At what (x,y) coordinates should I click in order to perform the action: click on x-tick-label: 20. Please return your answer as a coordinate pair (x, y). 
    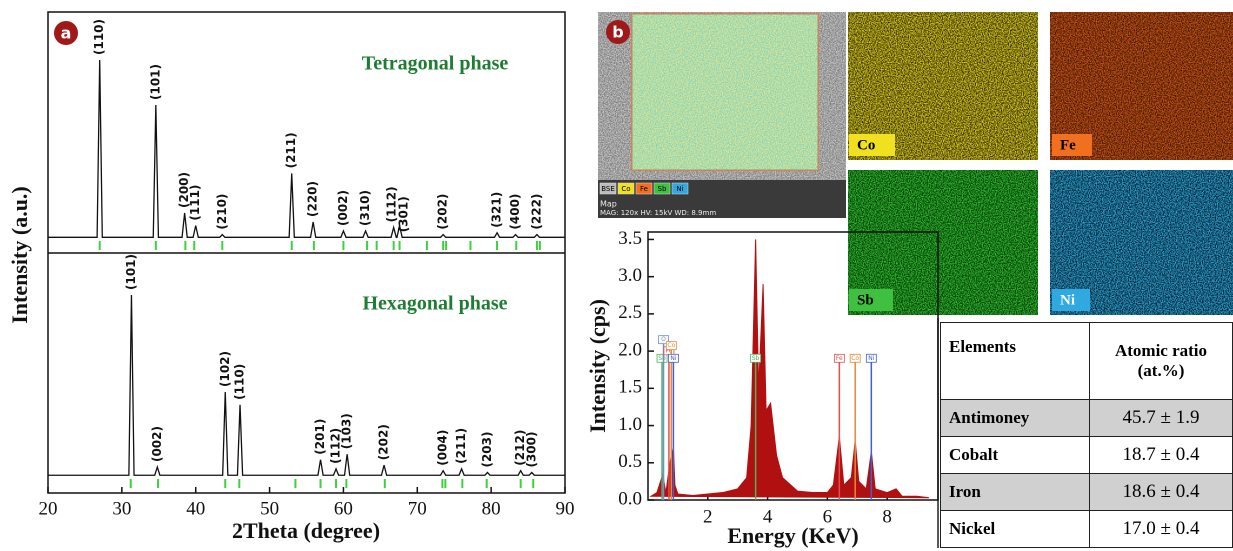
    Looking at the image, I should click on (48, 508).